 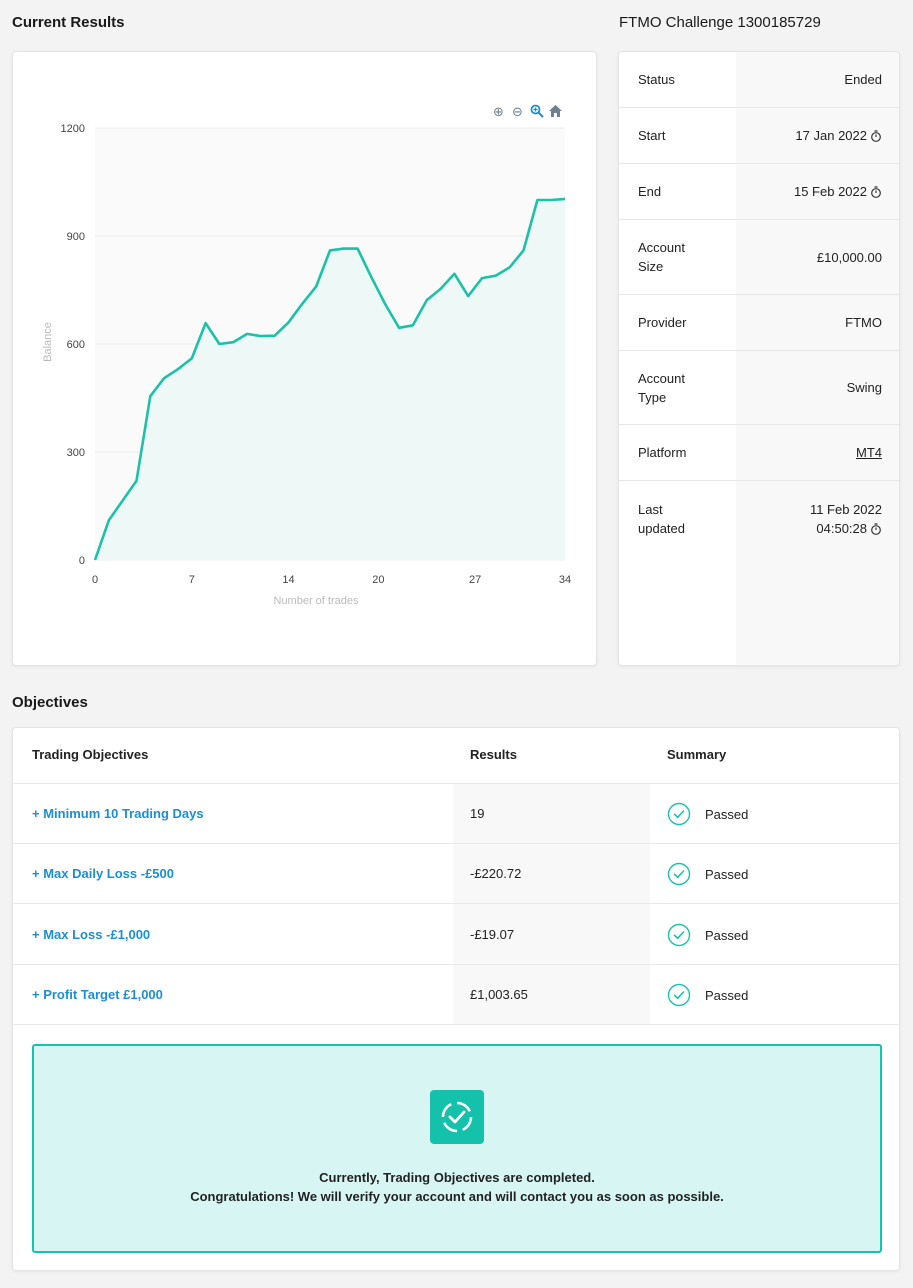 I want to click on info-label: Platform, so click(x=662, y=452).